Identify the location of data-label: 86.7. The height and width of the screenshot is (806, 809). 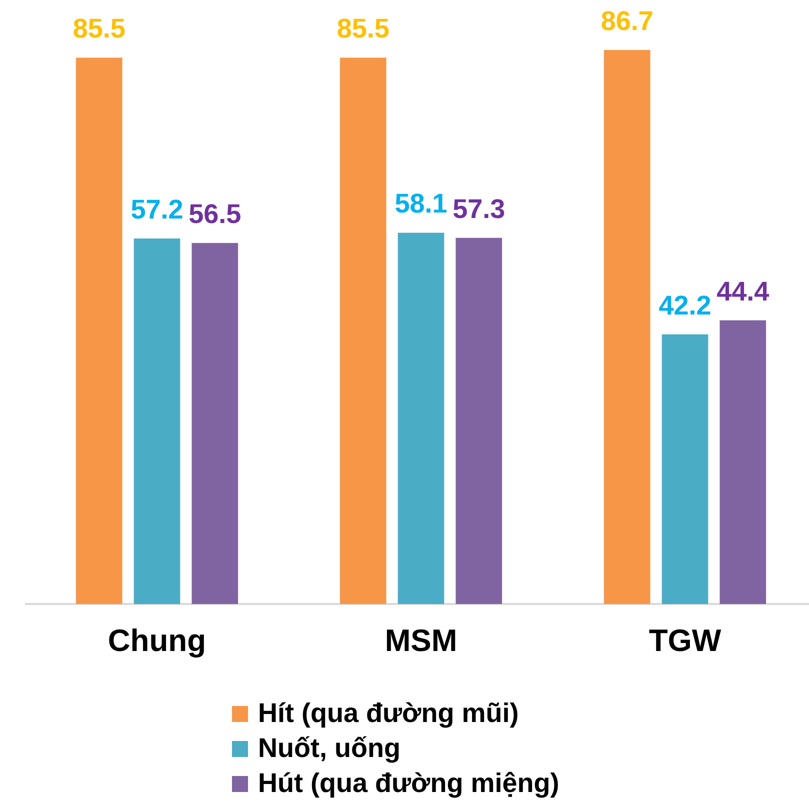
(627, 21).